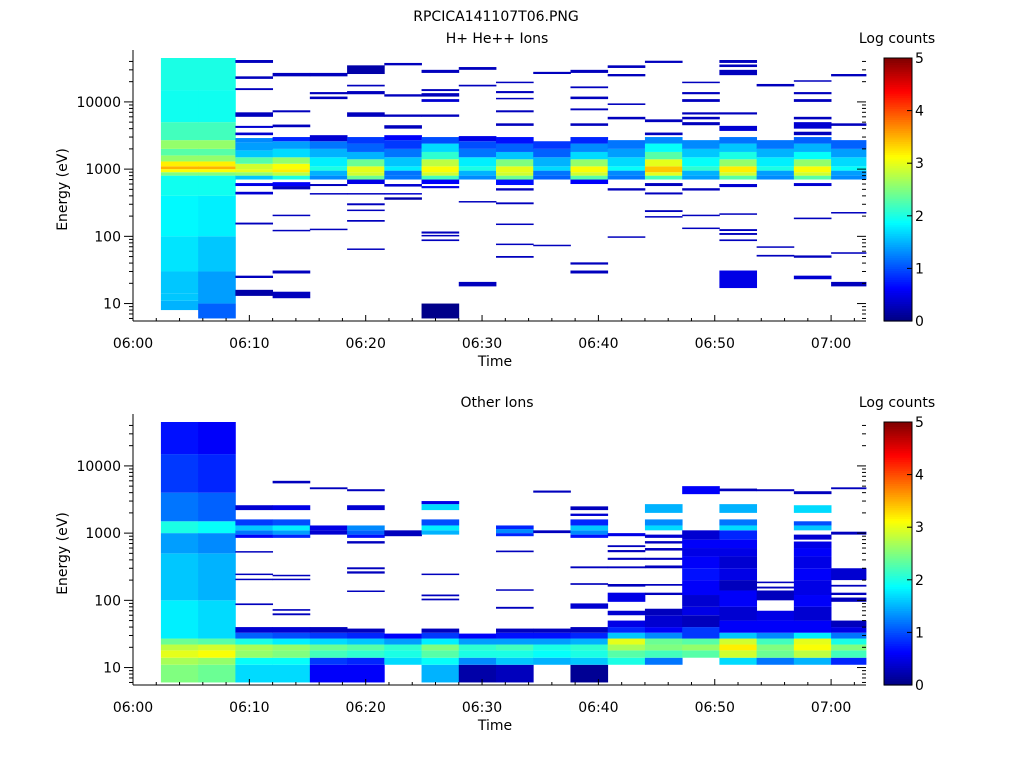 The width and height of the screenshot is (1024, 768). What do you see at coordinates (919, 269) in the screenshot?
I see `colorbar-tick-label: 1` at bounding box center [919, 269].